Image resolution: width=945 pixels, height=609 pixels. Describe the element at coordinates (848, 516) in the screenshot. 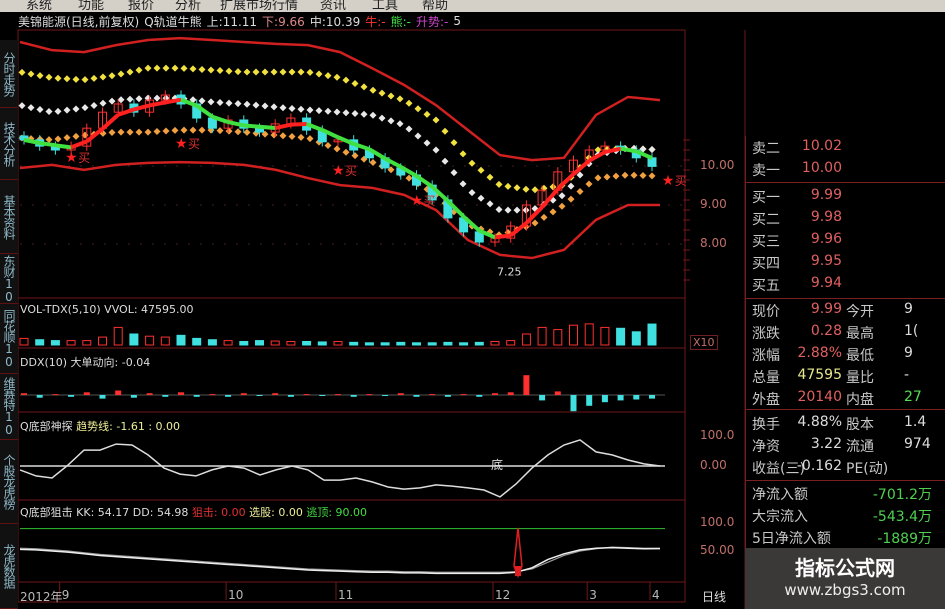

I see `flow-row: 大宗流入 -543.4万` at that location.